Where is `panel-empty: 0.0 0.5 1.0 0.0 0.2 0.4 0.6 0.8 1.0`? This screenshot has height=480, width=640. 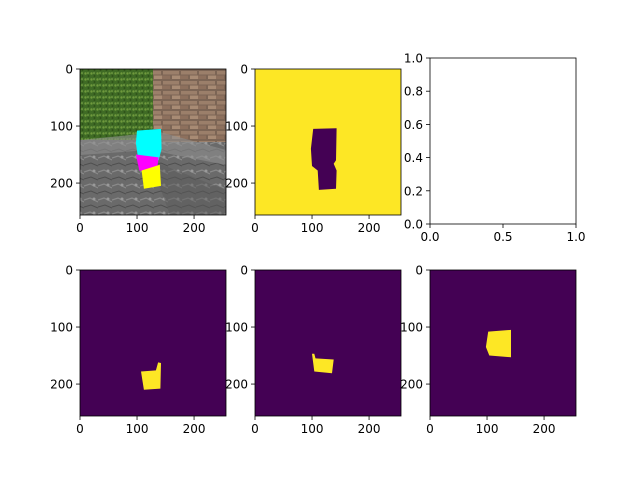
panel-empty: 0.0 0.5 1.0 0.0 0.2 0.4 0.6 0.8 1.0 is located at coordinates (495, 148).